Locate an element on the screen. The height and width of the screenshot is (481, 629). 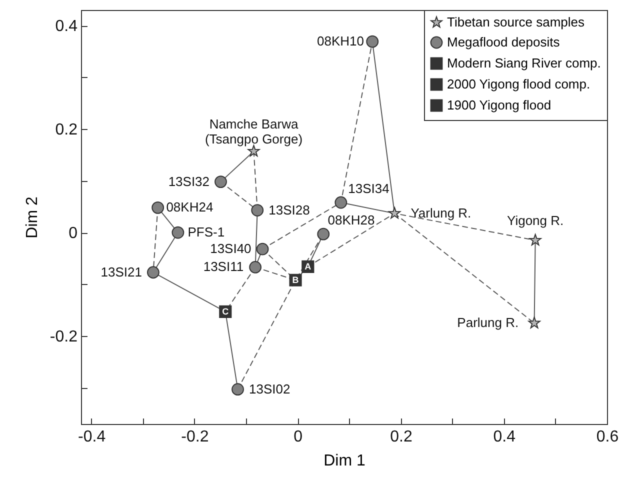
y-tick-label: 0.2 is located at coordinates (66, 130).